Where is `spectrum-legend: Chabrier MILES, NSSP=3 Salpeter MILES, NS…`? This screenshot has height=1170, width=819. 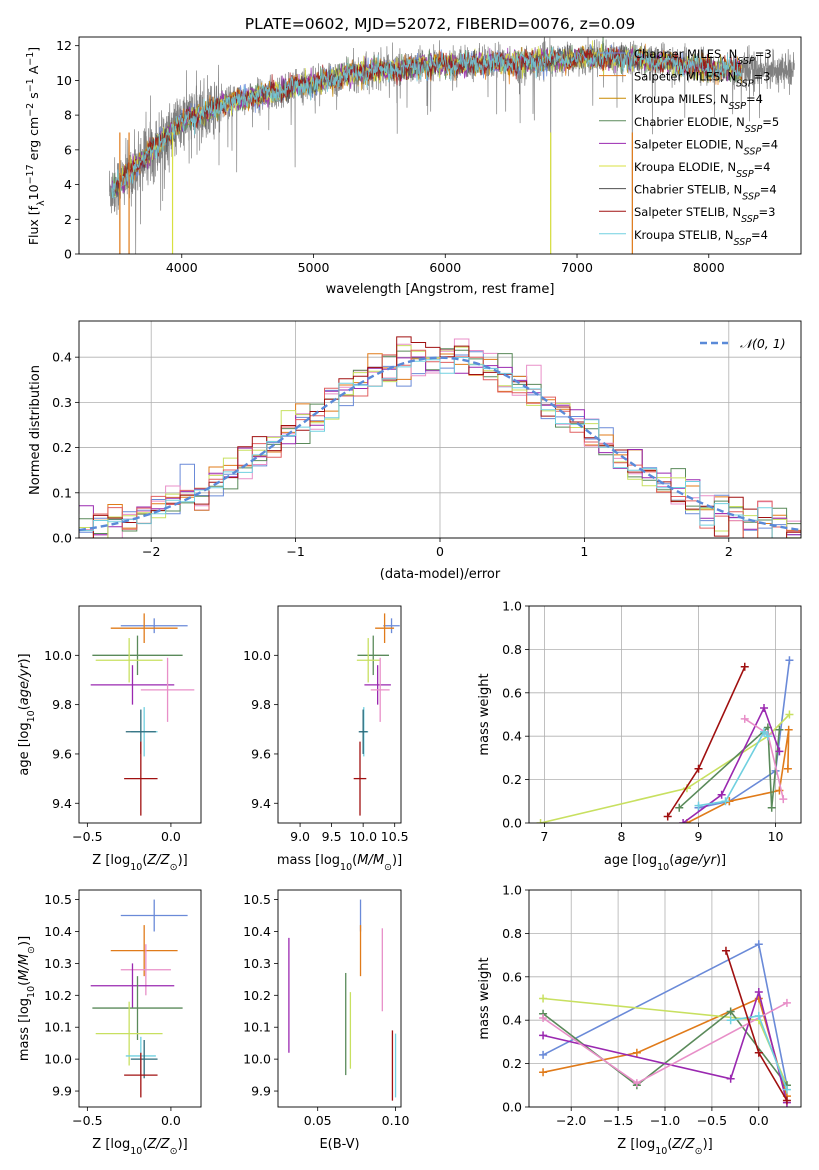 spectrum-legend: Chabrier MILES, NSSP=3 Salpeter MILES, NS… is located at coordinates (689, 147).